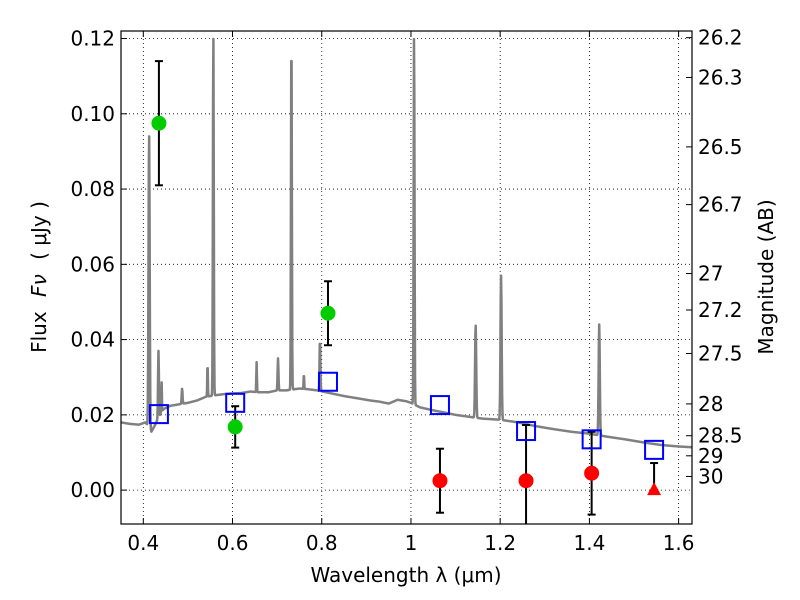 The image size is (800, 600). Describe the element at coordinates (92, 340) in the screenshot. I see `y-tick-label: 0.04` at that location.